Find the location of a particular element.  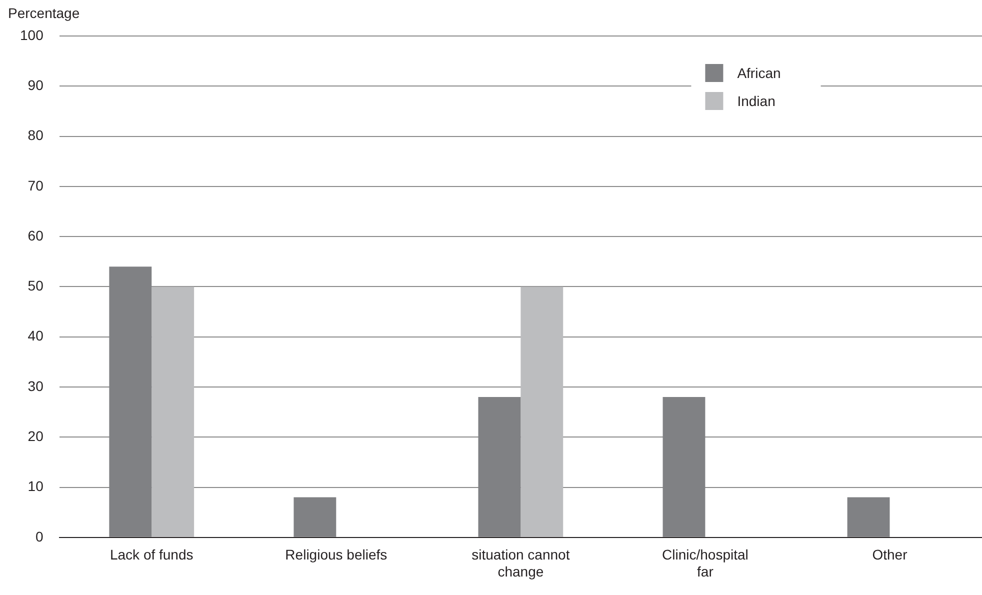

y-tick-label: 70 is located at coordinates (36, 185).